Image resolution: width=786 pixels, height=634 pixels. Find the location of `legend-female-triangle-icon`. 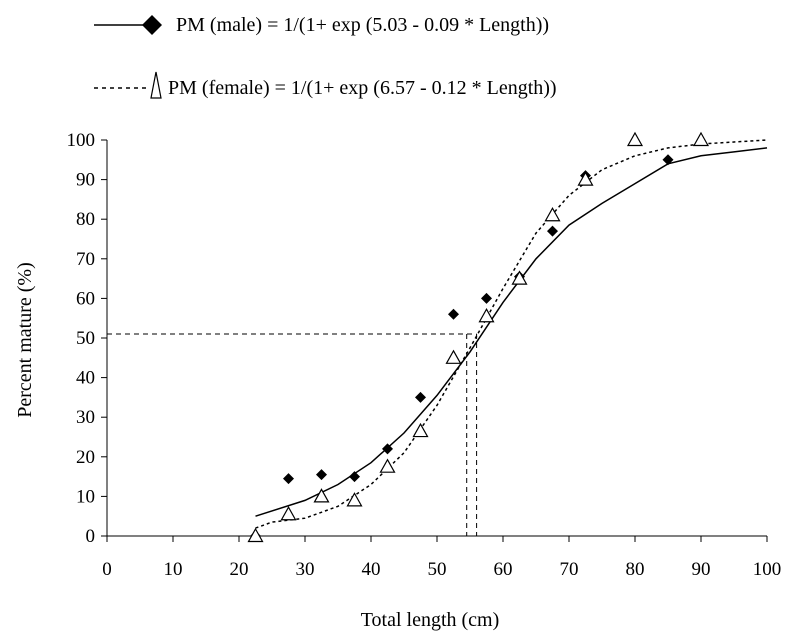

legend-female-triangle-icon is located at coordinates (156, 85).